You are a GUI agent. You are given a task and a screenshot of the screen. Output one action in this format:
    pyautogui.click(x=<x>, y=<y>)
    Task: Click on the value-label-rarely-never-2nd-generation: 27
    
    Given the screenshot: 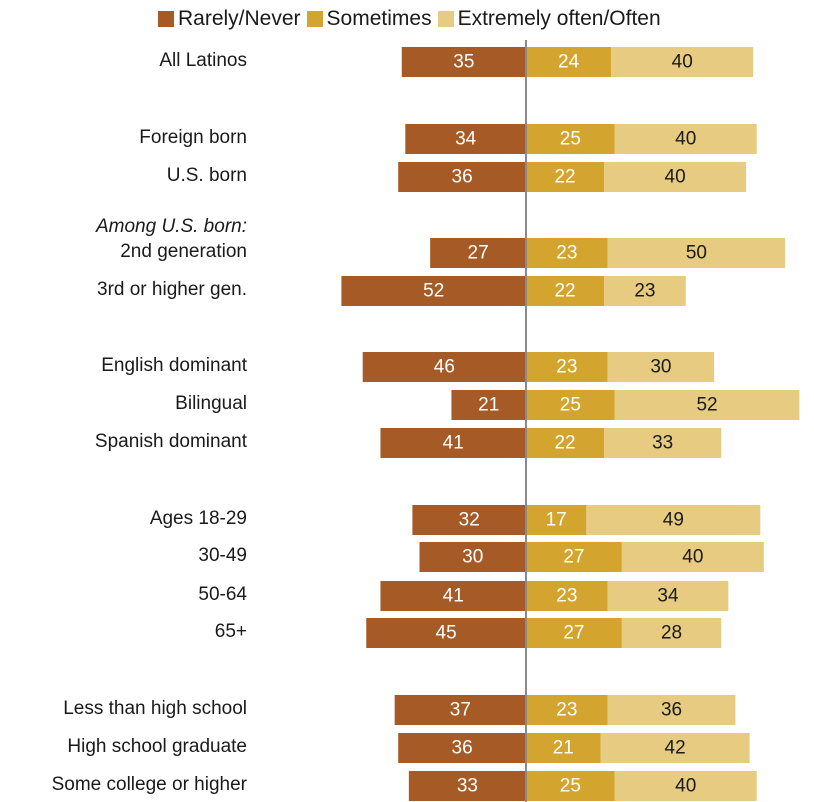 What is the action you would take?
    pyautogui.click(x=478, y=253)
    